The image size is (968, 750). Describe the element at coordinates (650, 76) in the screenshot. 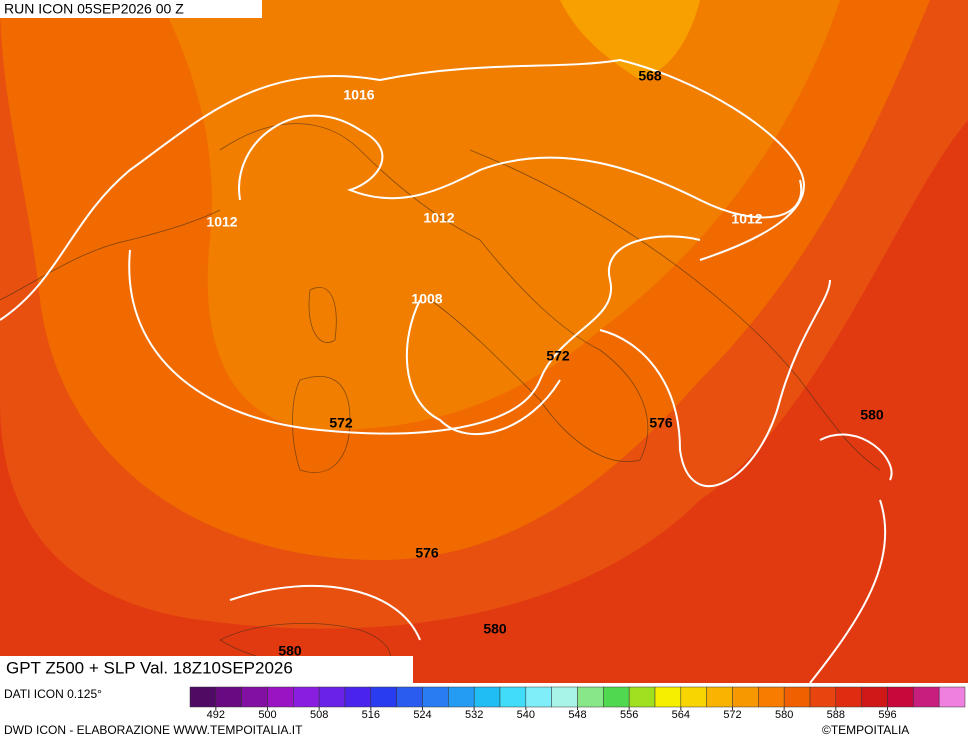

I see `z500-label: 568` at that location.